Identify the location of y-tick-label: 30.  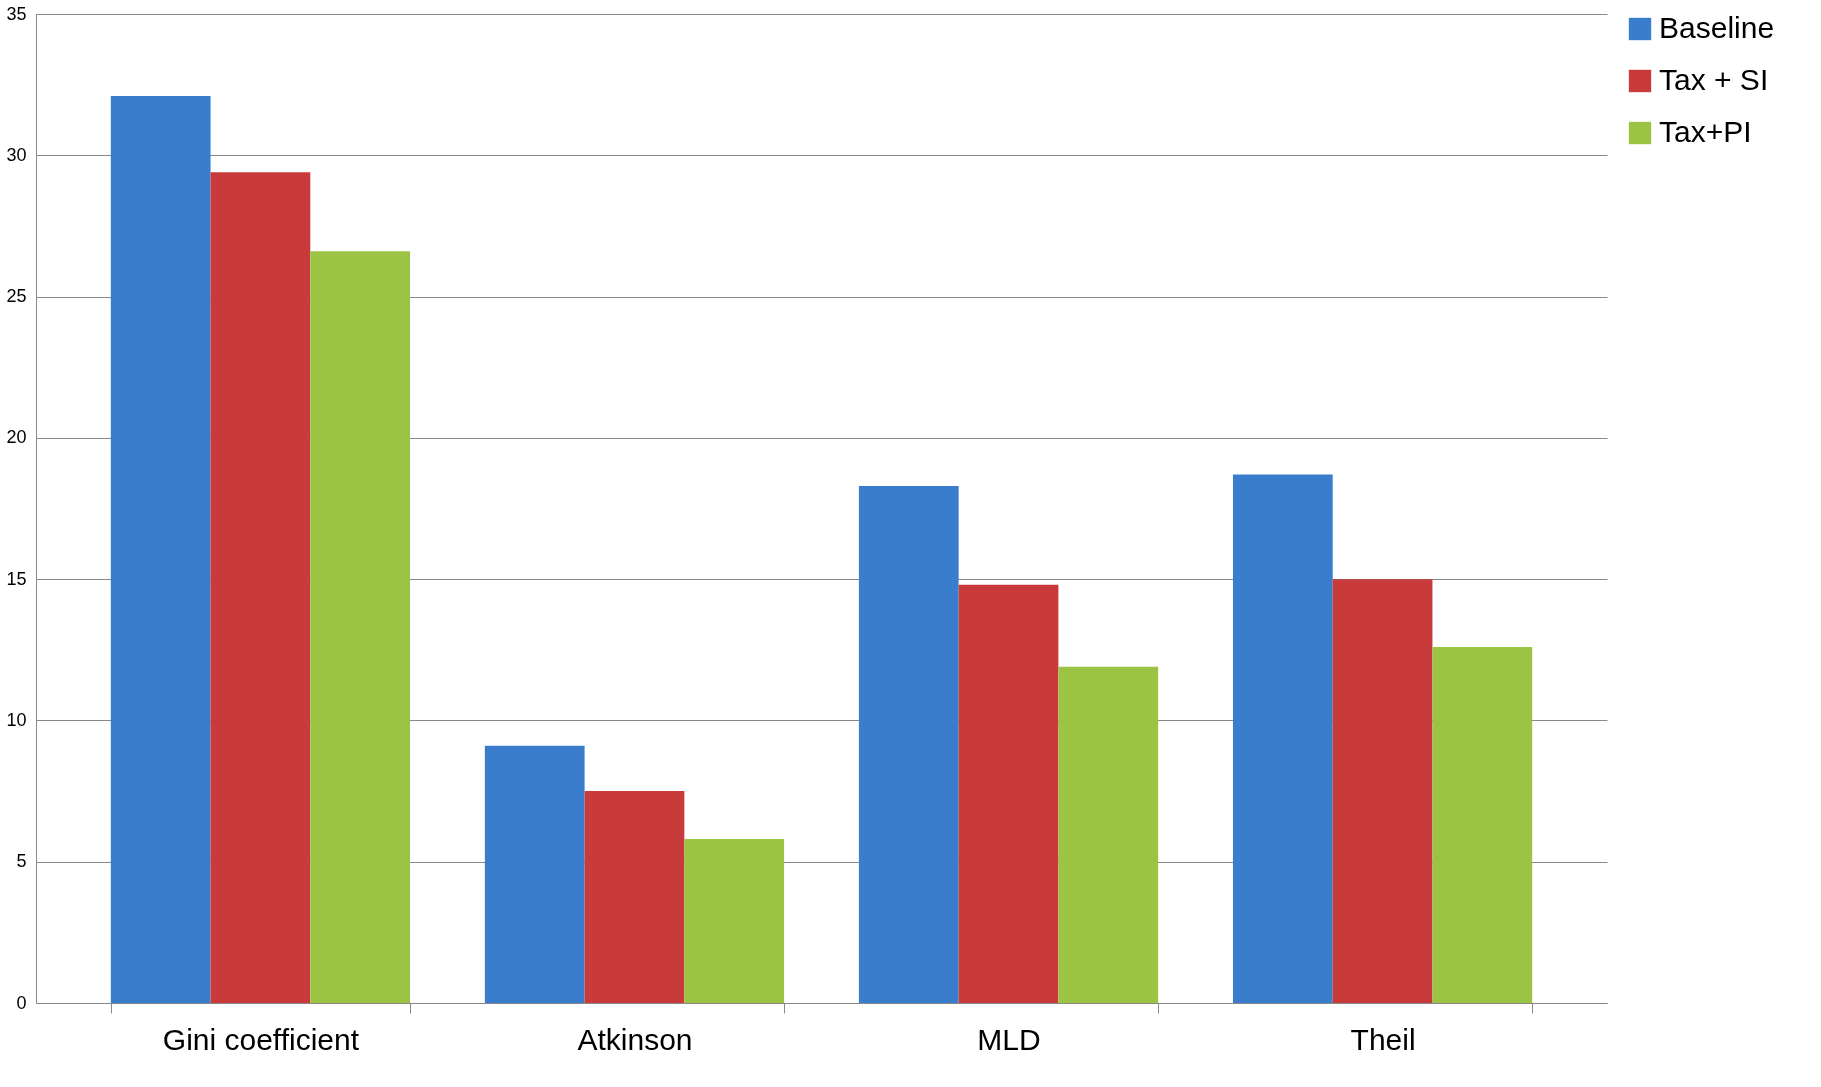
(16, 154).